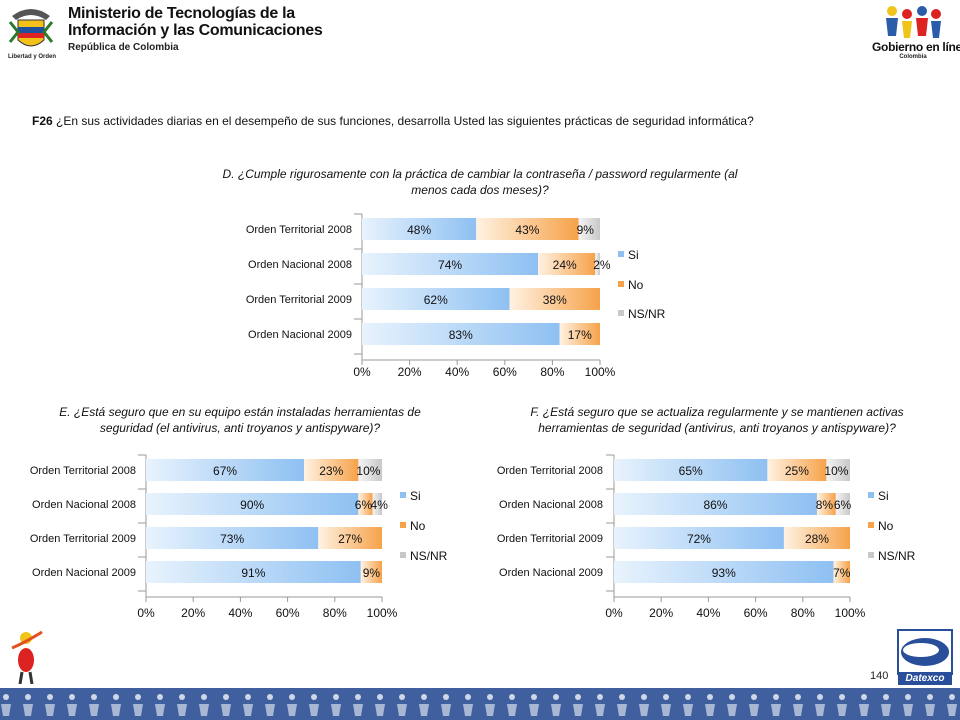 This screenshot has width=960, height=720. What do you see at coordinates (825, 505) in the screenshot?
I see `data-label: 8%` at bounding box center [825, 505].